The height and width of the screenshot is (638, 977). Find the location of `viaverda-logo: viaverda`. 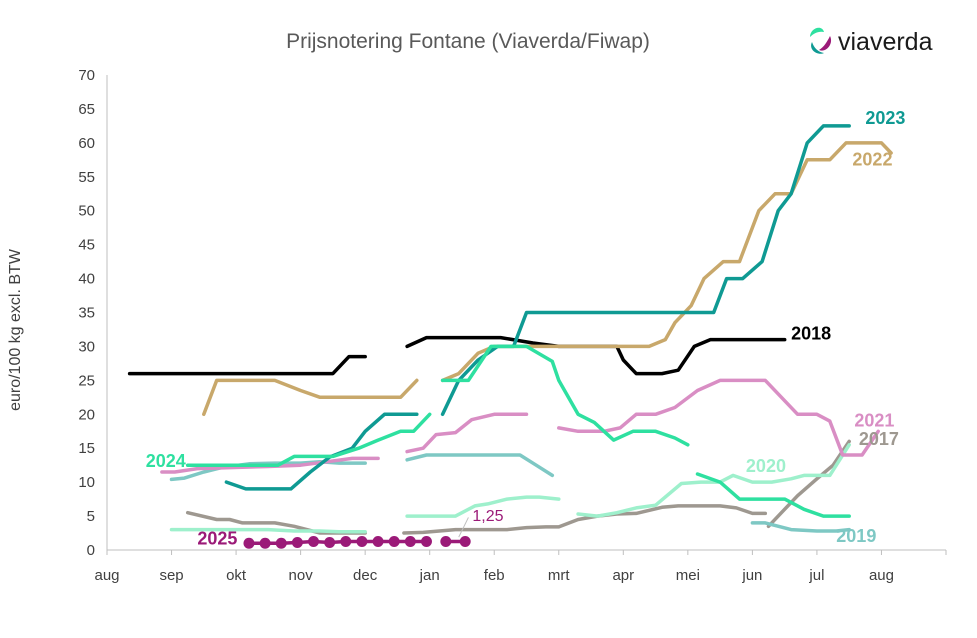

viaverda-logo: viaverda is located at coordinates (871, 41).